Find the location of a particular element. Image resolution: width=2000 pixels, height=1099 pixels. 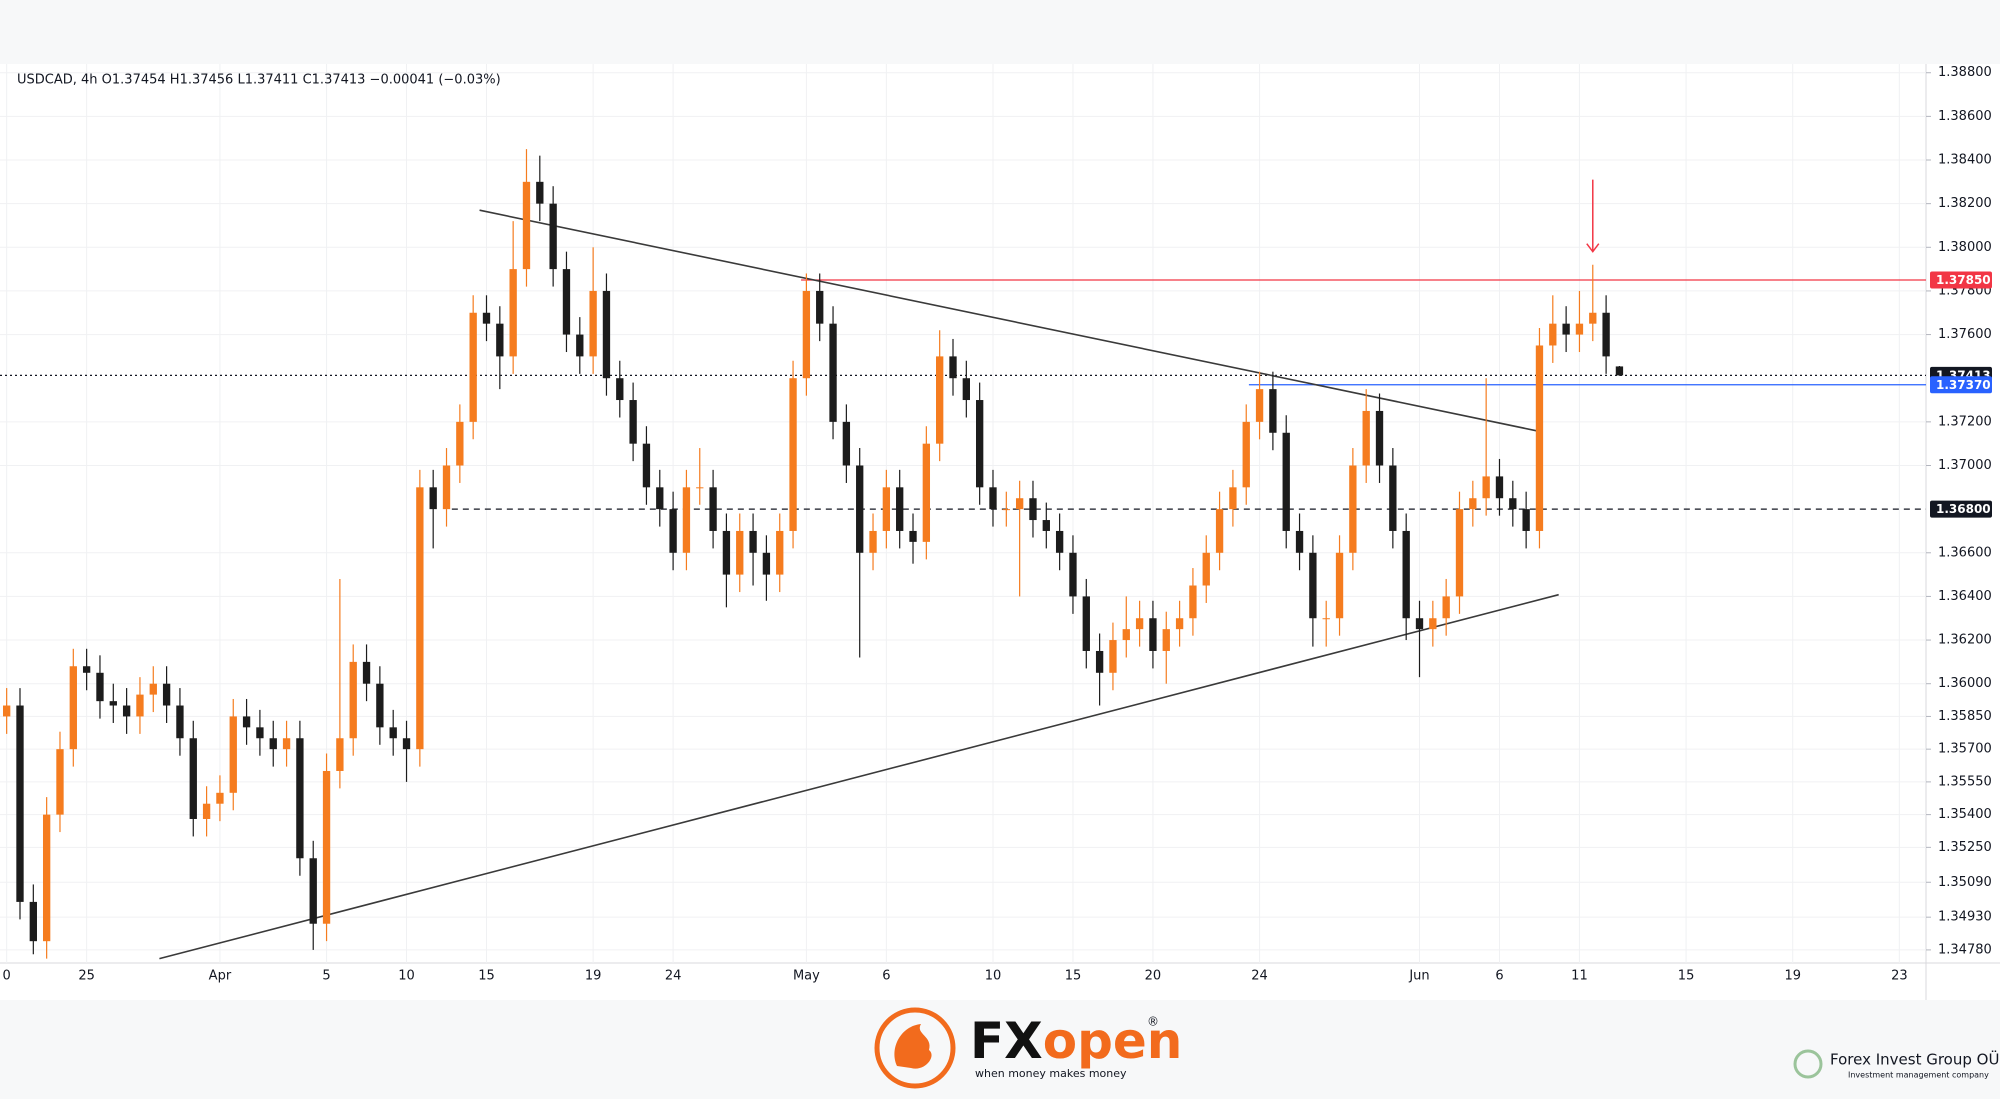

y-tick-label: 1.34930 is located at coordinates (1965, 917).